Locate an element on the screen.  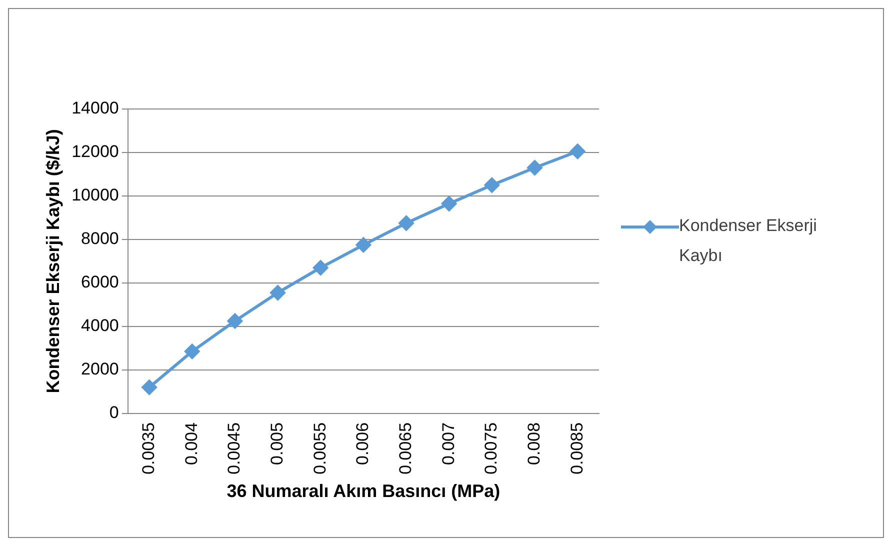
y-tick-label: 6000 is located at coordinates (100, 282).